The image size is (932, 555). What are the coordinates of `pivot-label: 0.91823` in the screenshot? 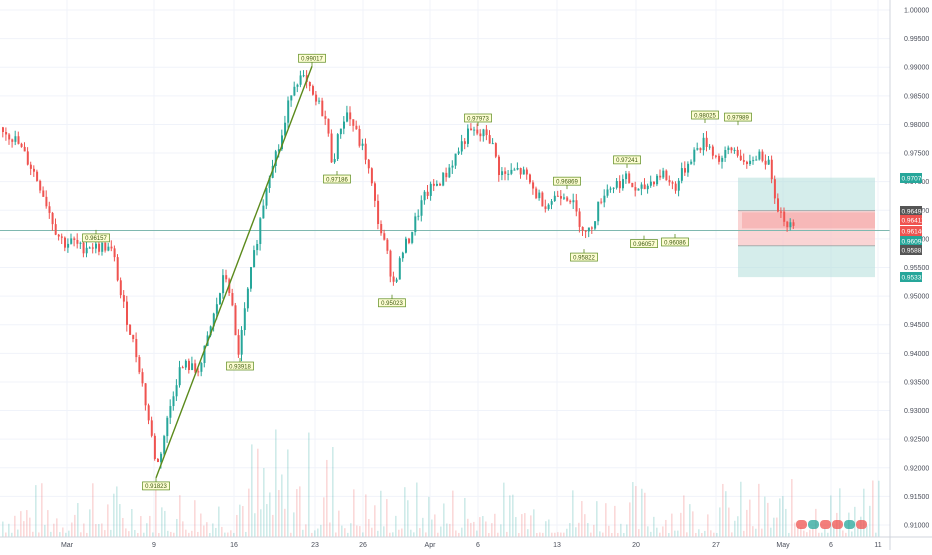 It's located at (156, 487).